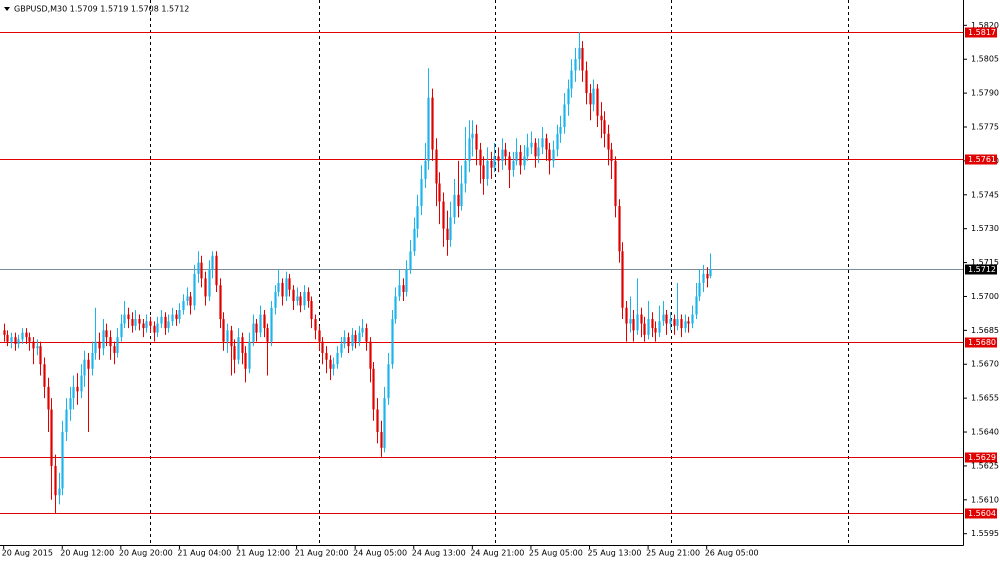  Describe the element at coordinates (439, 553) in the screenshot. I see `x-tick-label: 24 Aug 13:00` at that location.